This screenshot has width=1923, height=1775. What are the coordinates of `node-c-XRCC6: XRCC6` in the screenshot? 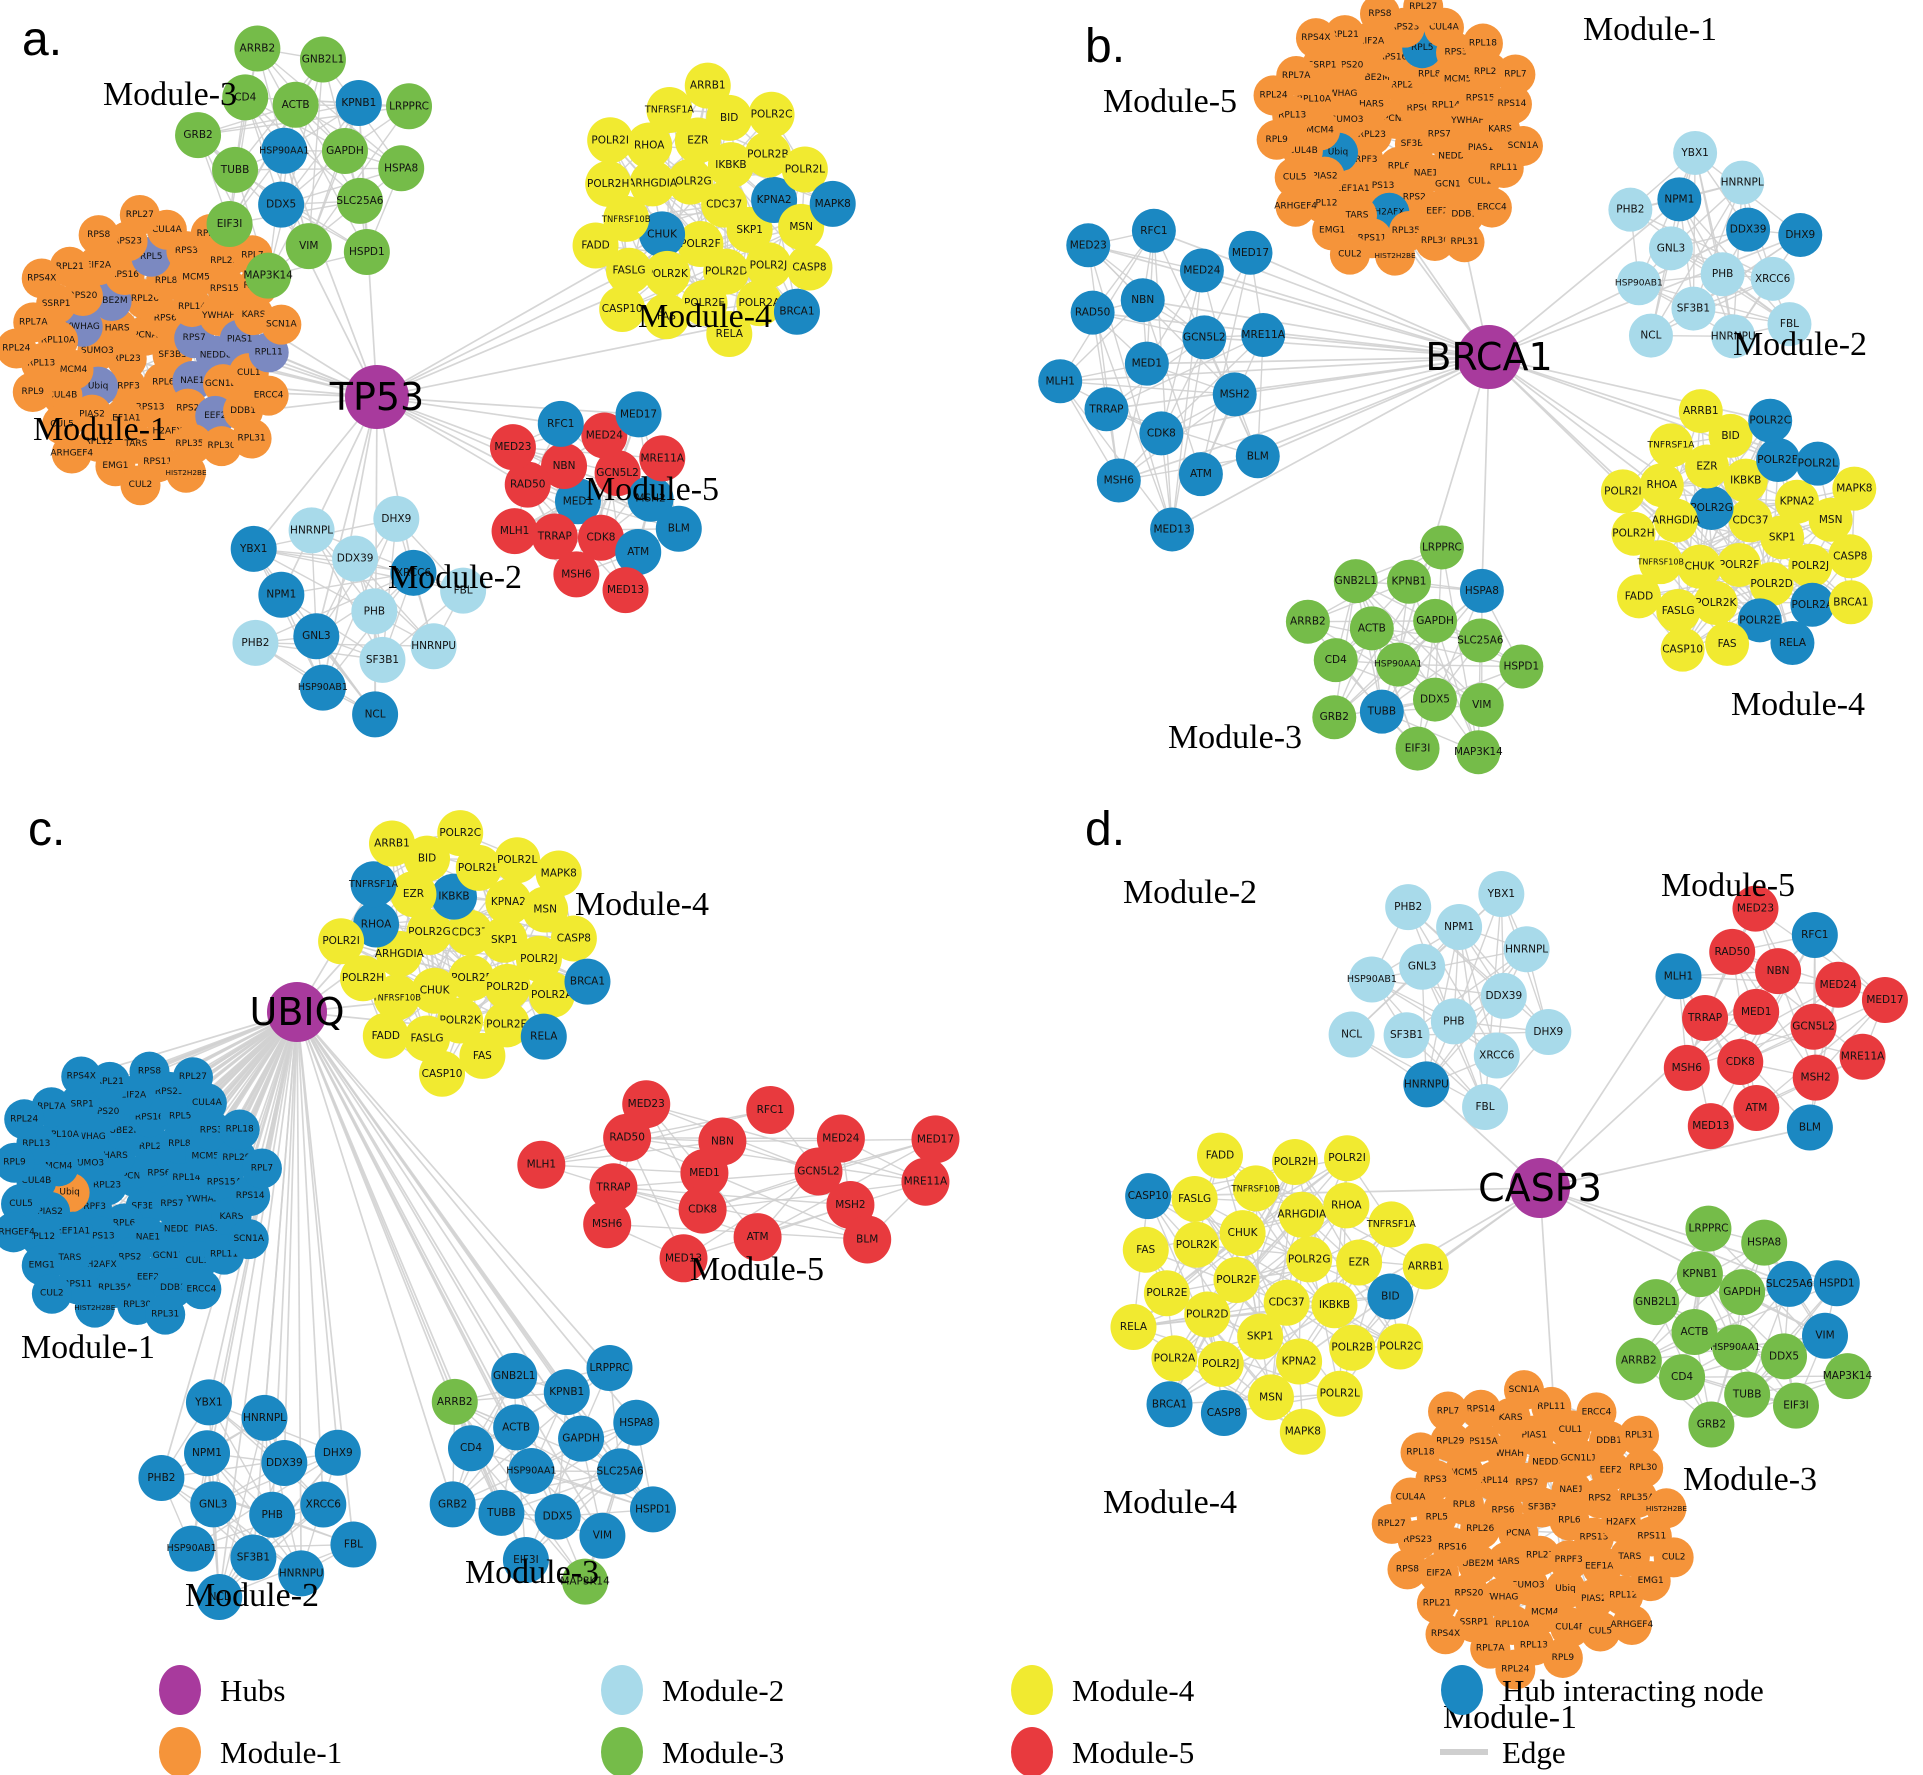 It's located at (323, 1504).